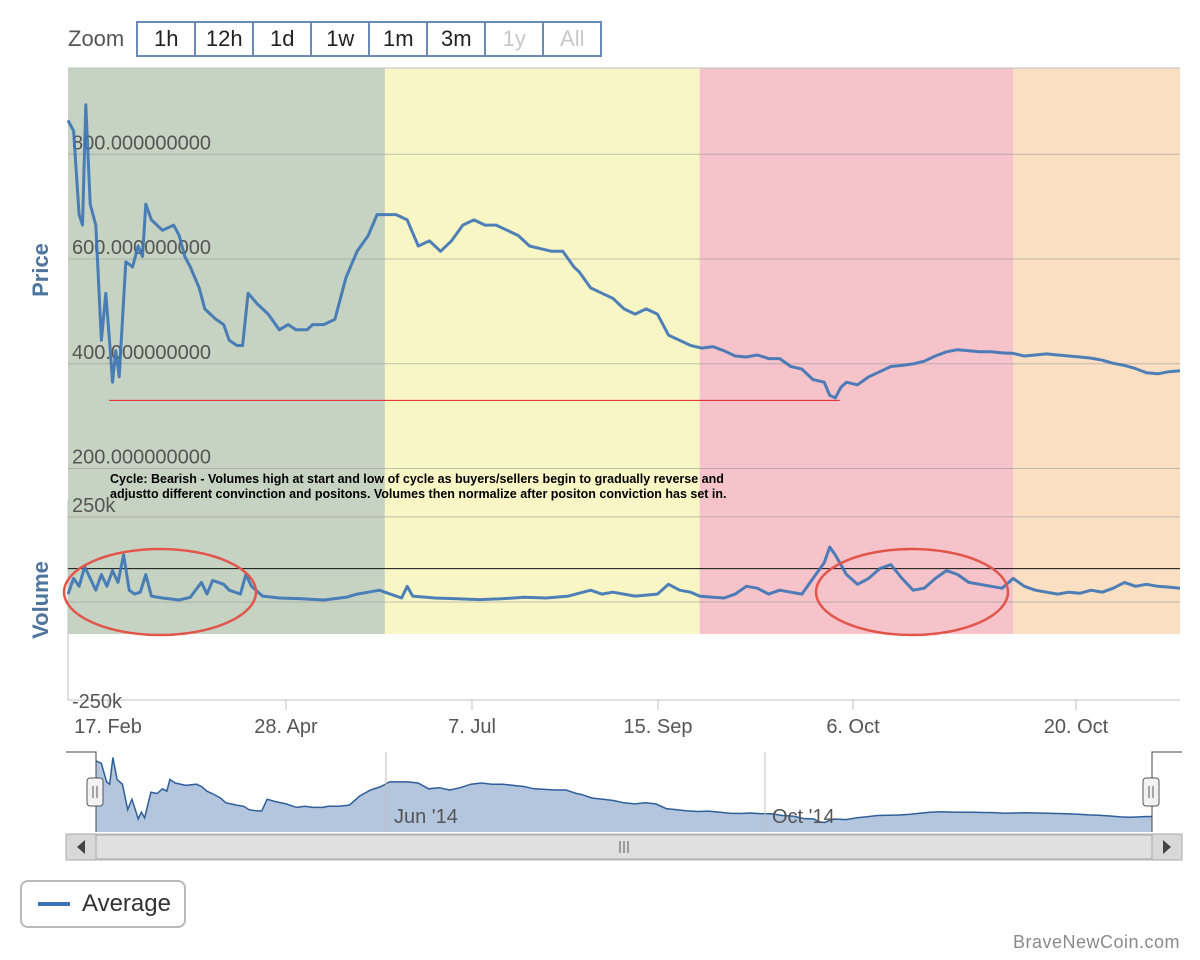  I want to click on zoom-label: Zoom, so click(96, 38).